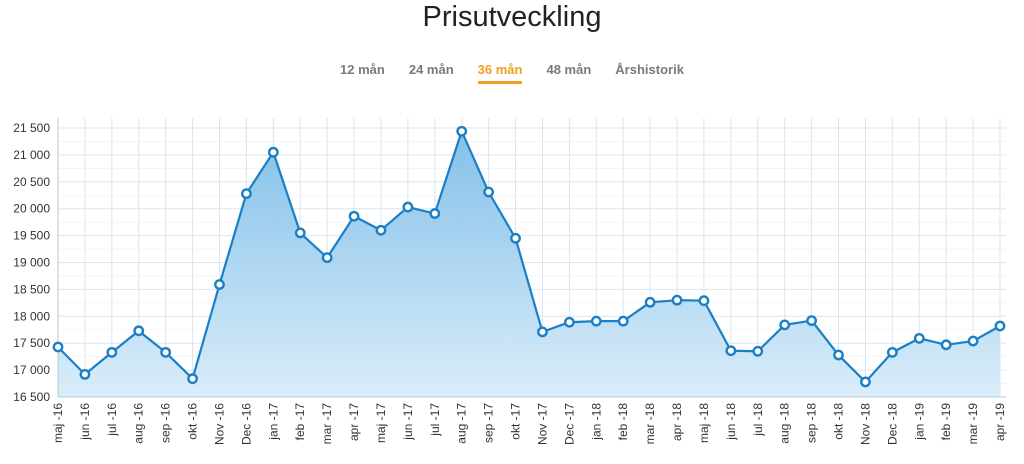 The image size is (1024, 464). Describe the element at coordinates (489, 423) in the screenshot. I see `x-tick-label: sep -17` at that location.